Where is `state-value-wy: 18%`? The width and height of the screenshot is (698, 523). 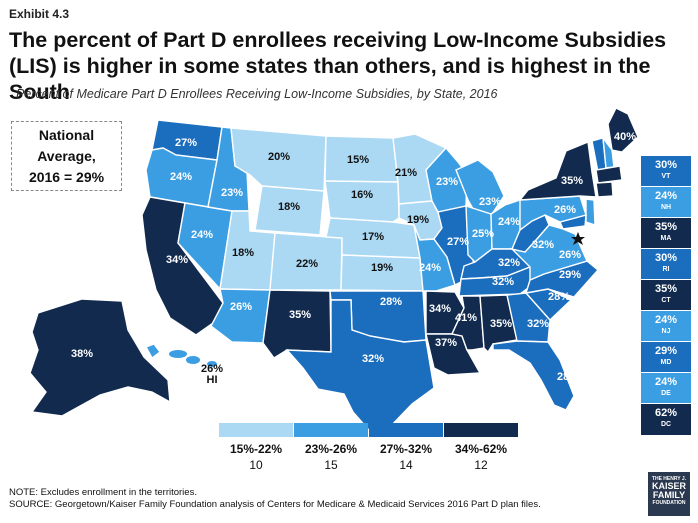 state-value-wy: 18% is located at coordinates (289, 207).